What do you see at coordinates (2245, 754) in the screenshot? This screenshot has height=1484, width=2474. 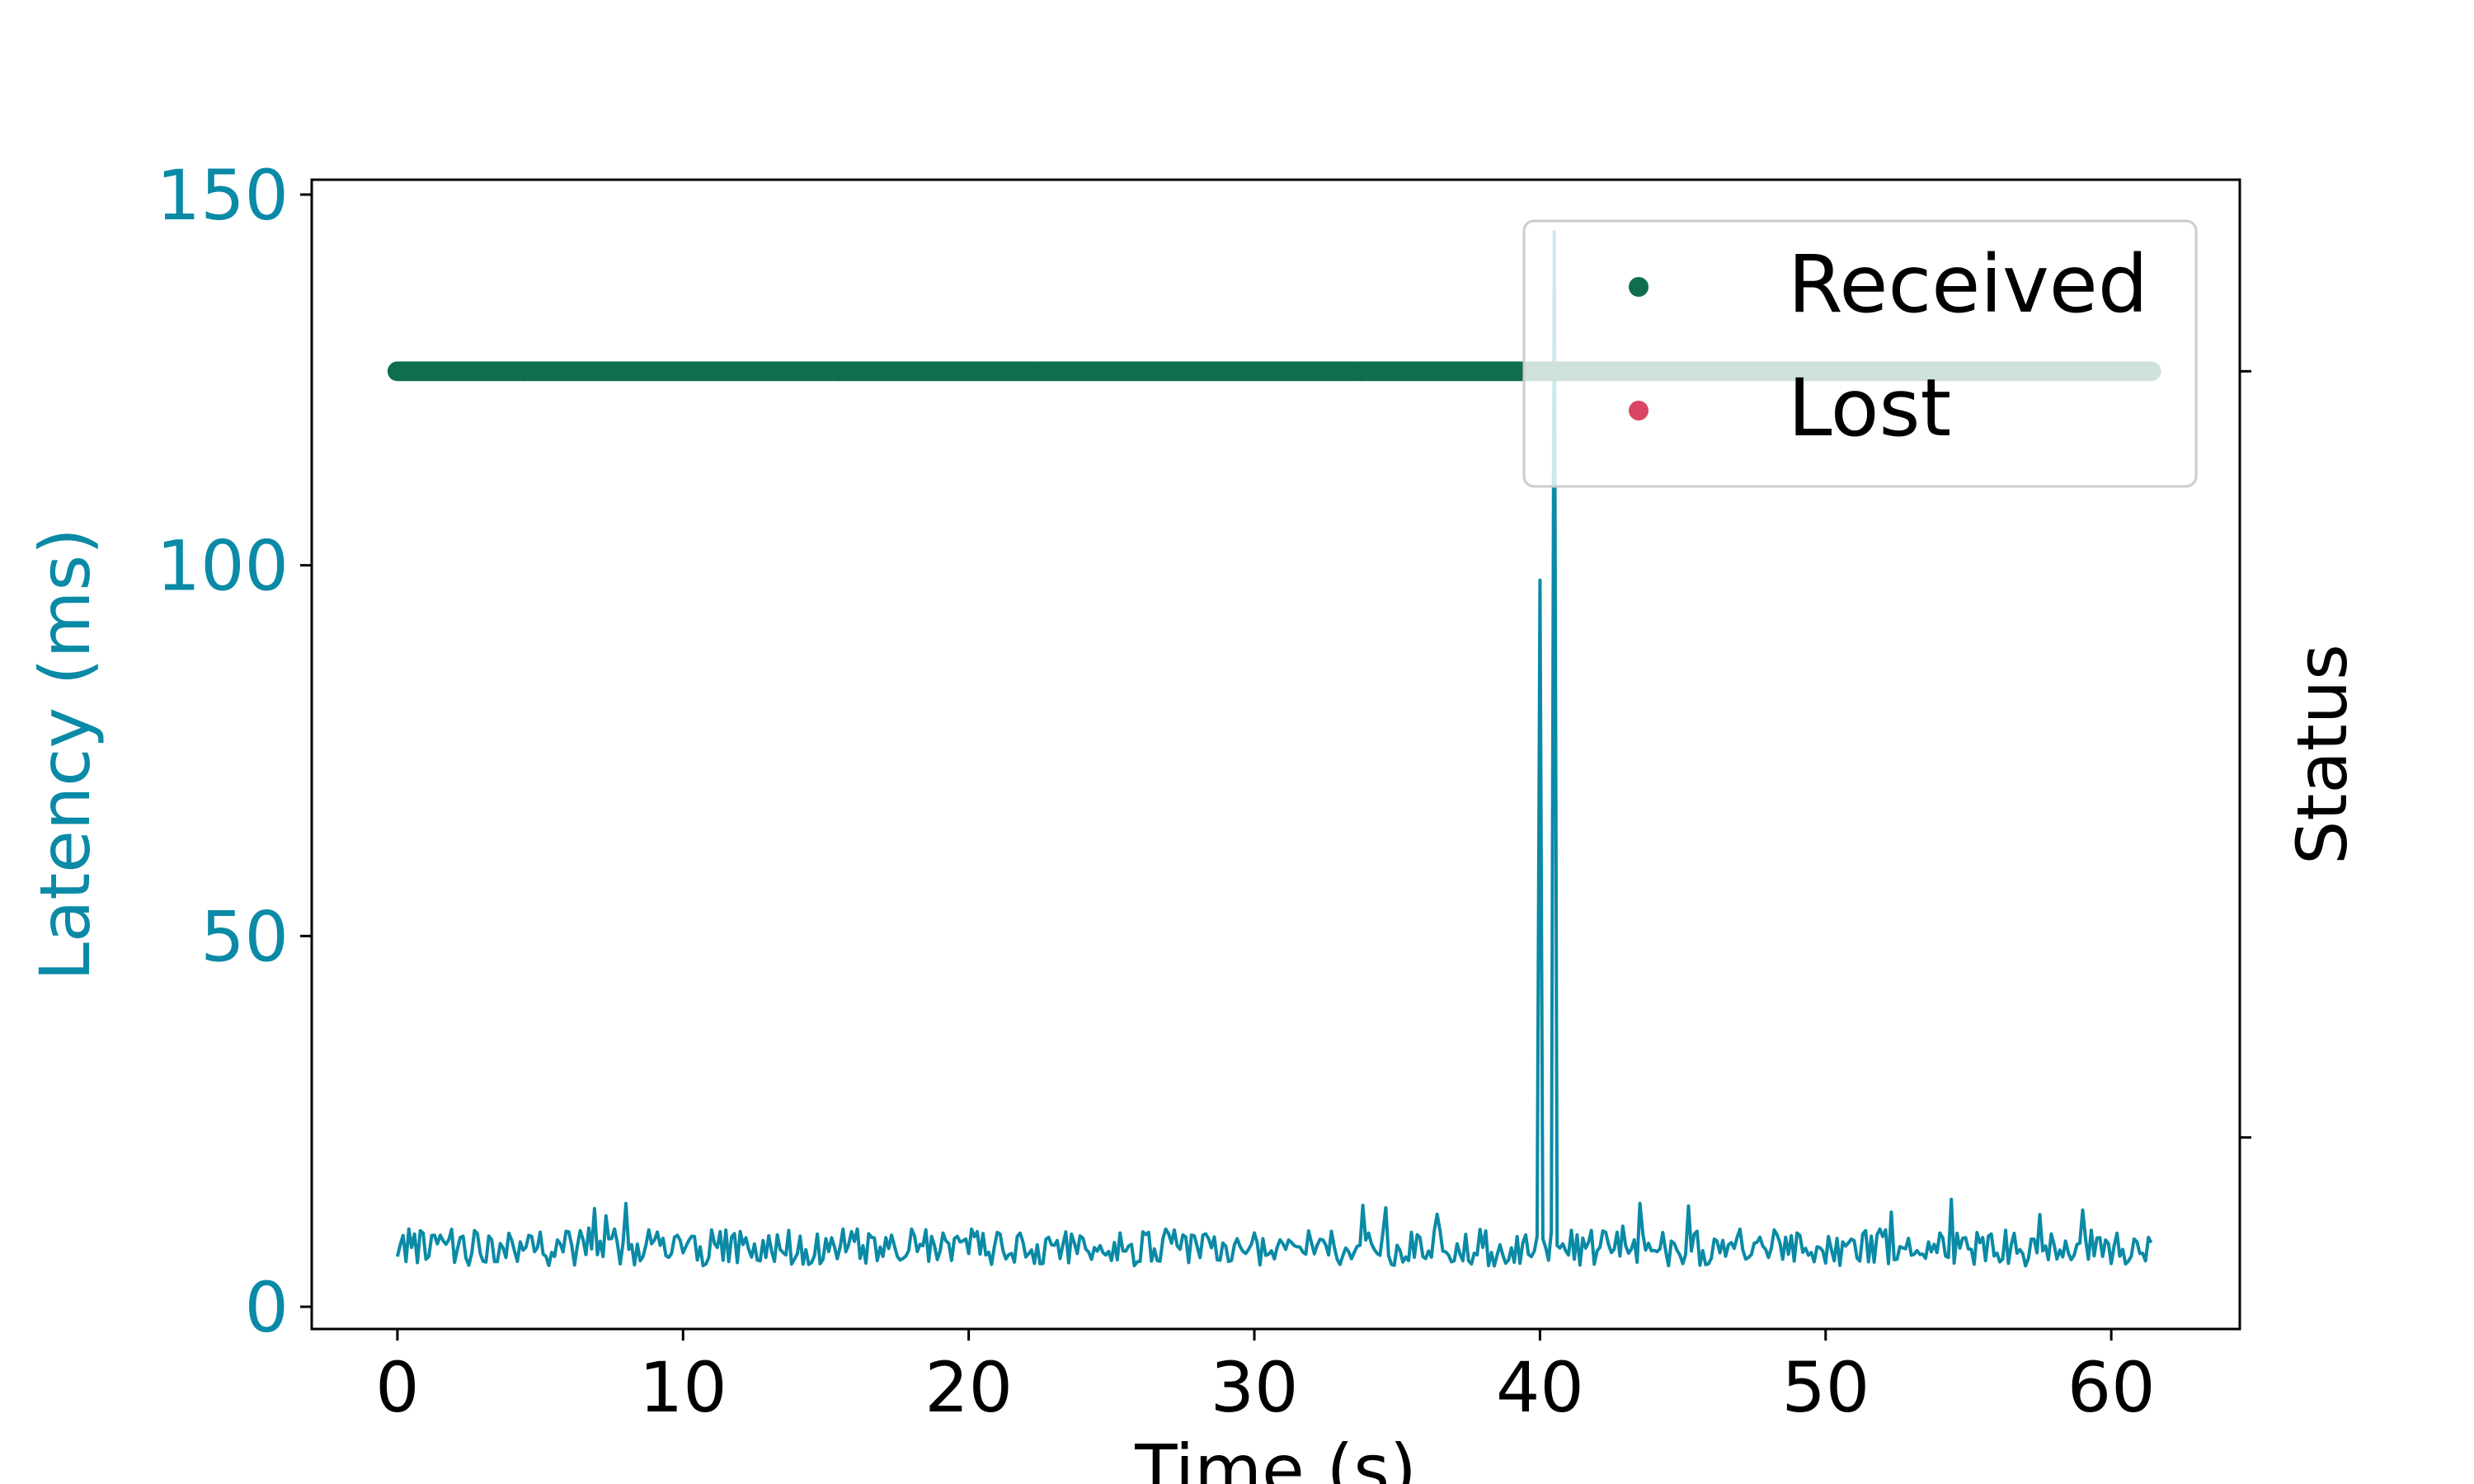 I see `y-axis-right` at bounding box center [2245, 754].